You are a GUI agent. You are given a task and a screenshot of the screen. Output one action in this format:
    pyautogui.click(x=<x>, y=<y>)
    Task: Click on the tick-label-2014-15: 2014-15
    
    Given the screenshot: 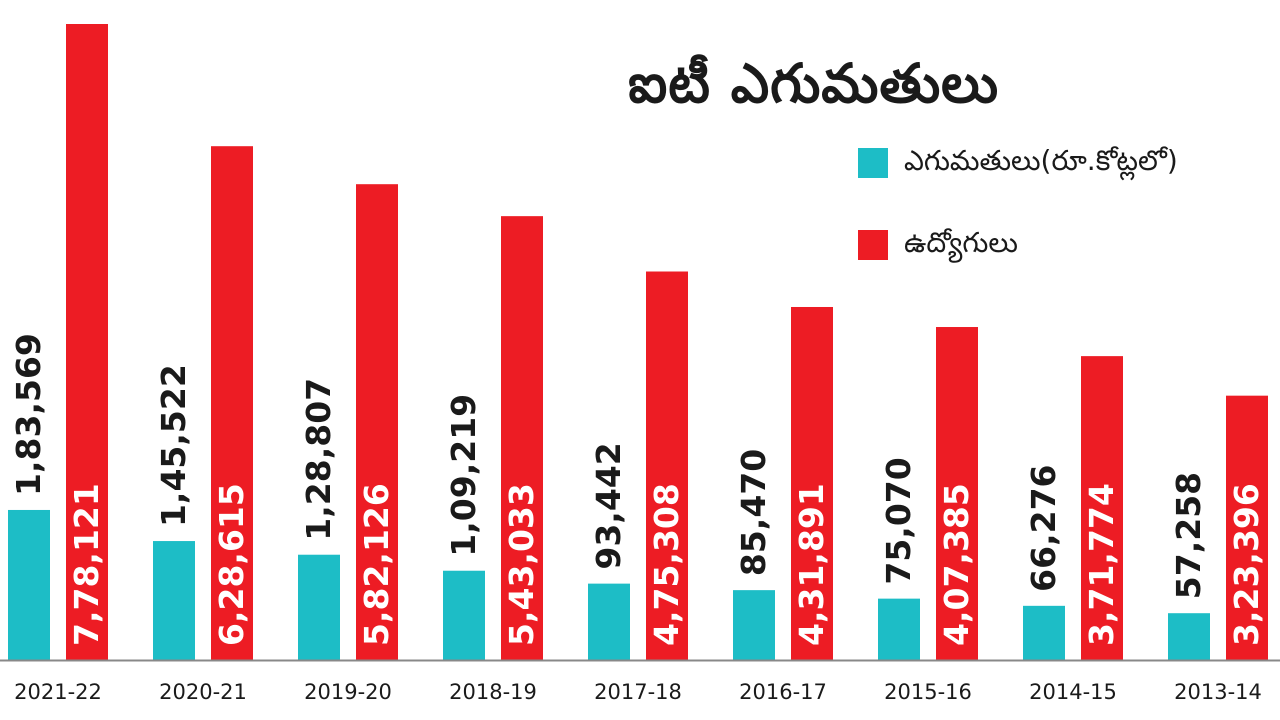 What is the action you would take?
    pyautogui.click(x=1073, y=692)
    